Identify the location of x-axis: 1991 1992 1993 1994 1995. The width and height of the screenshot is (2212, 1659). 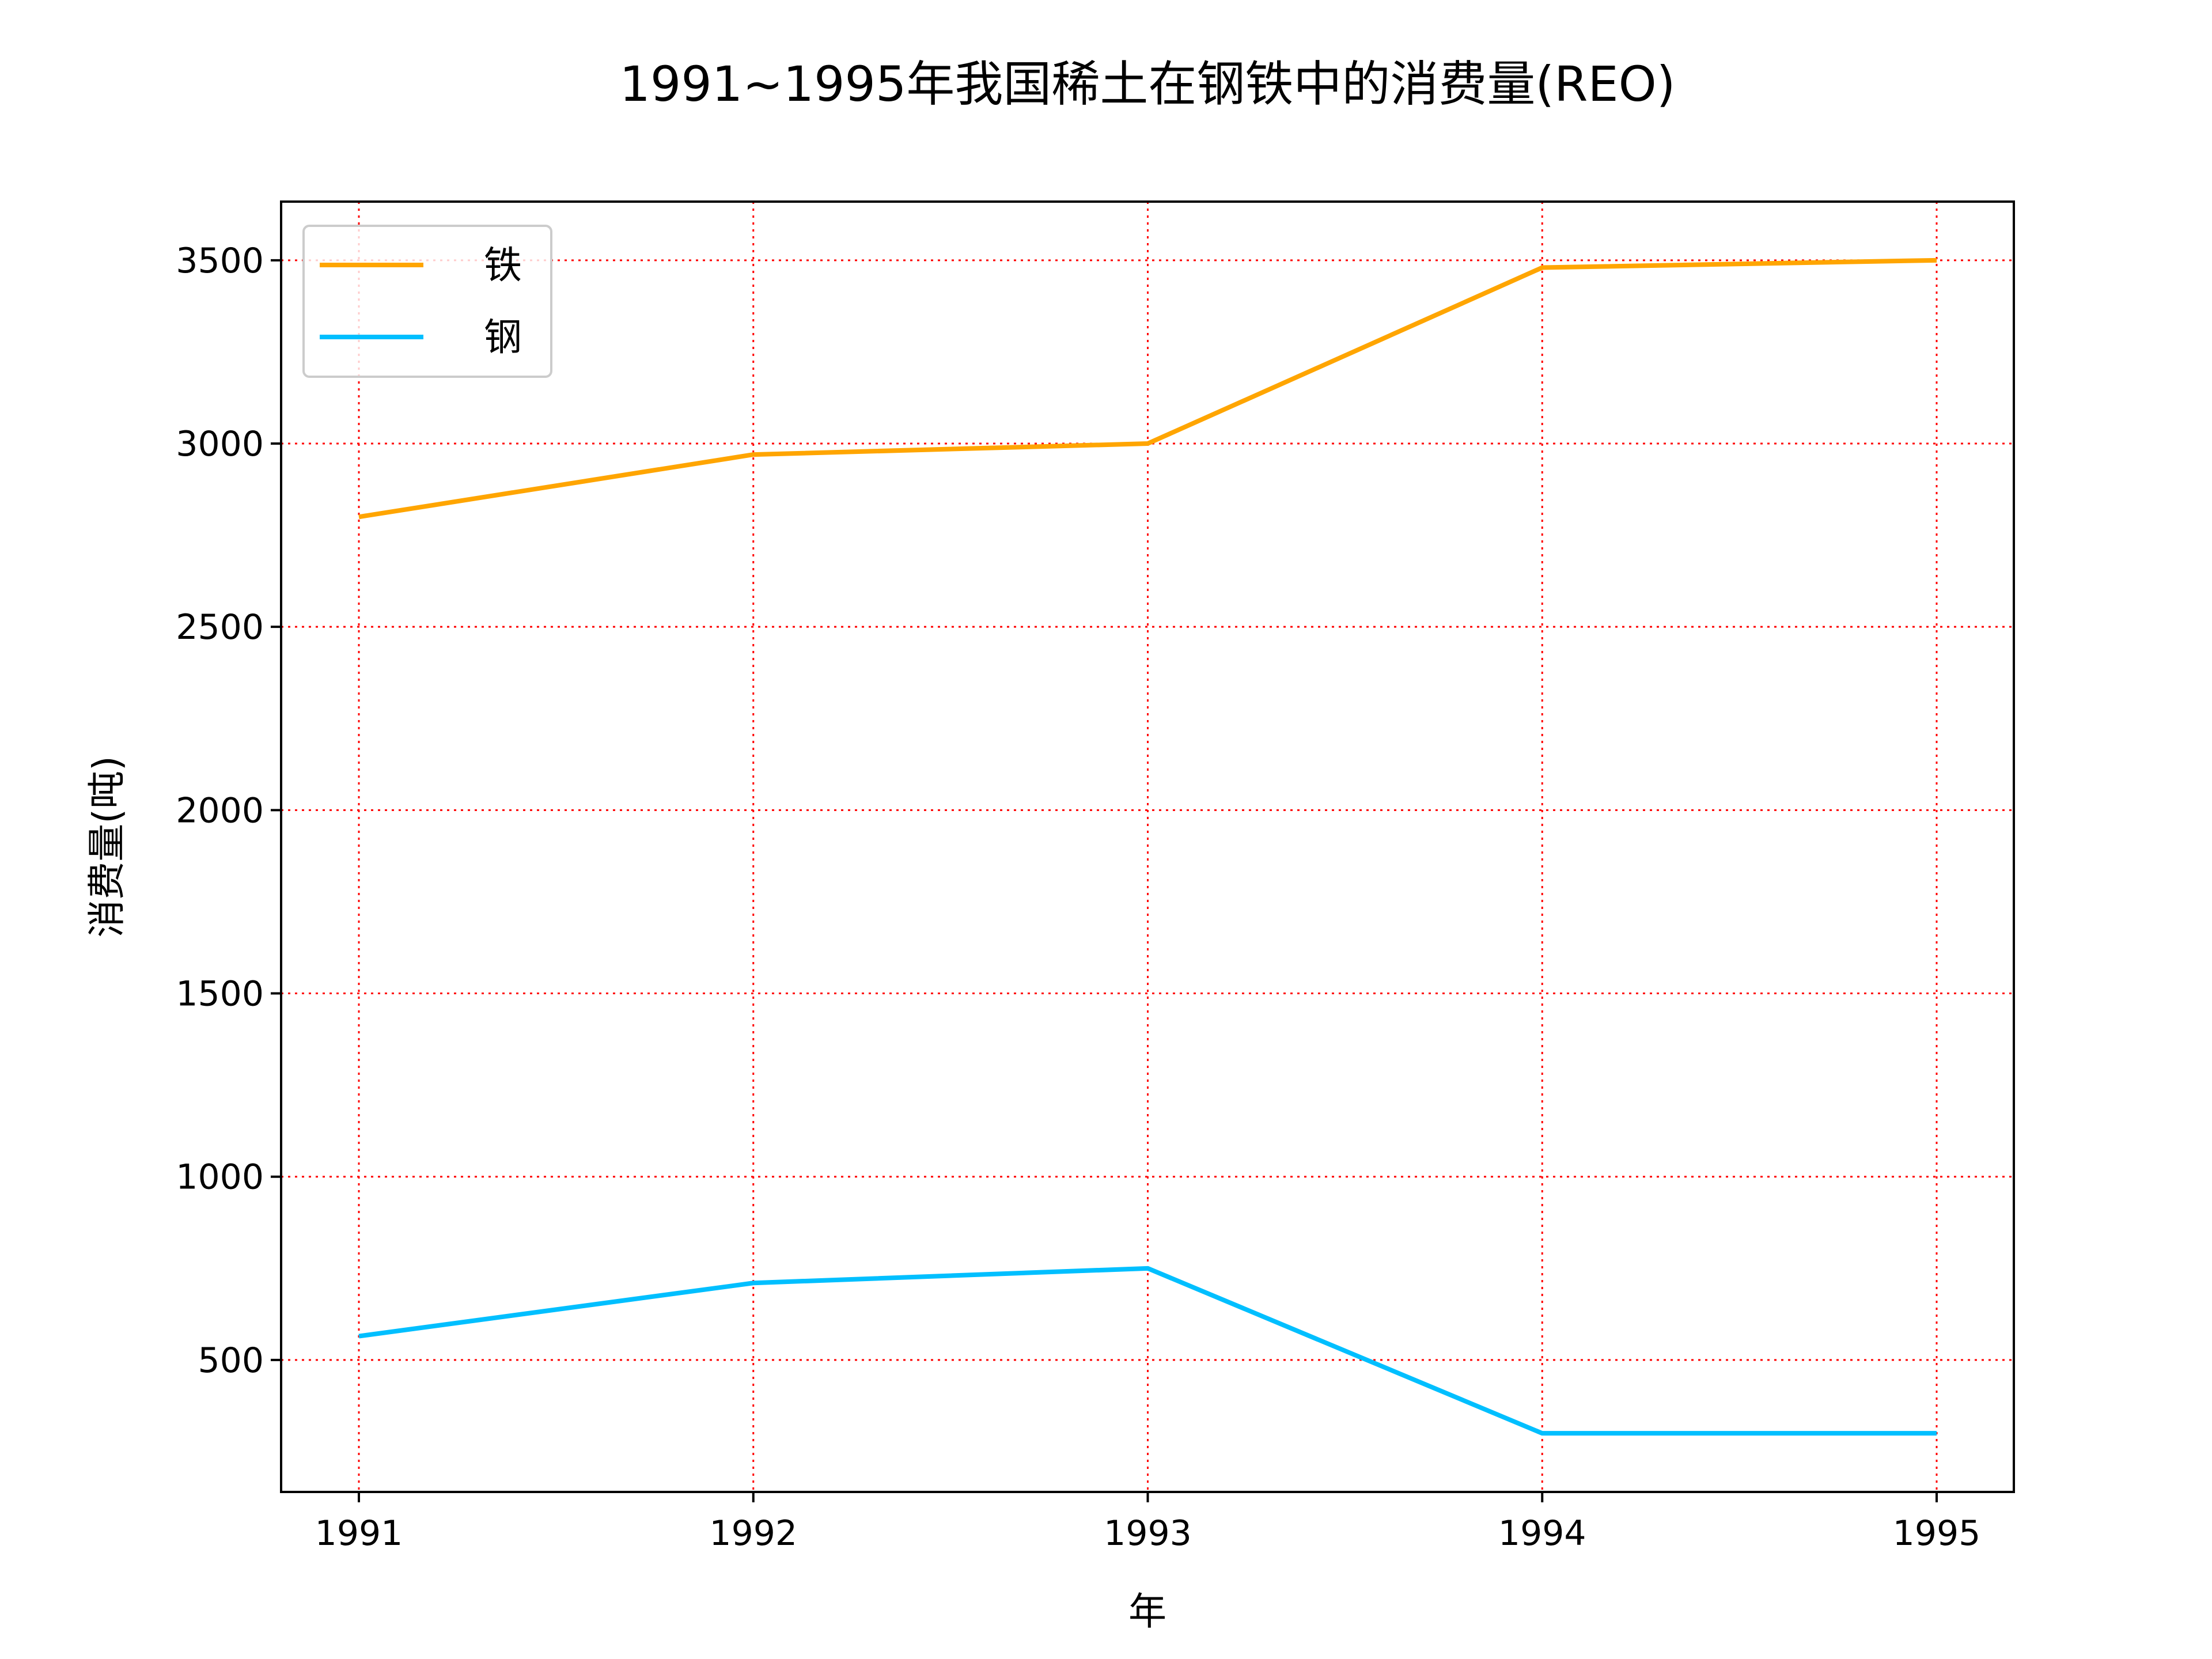
(1148, 1523).